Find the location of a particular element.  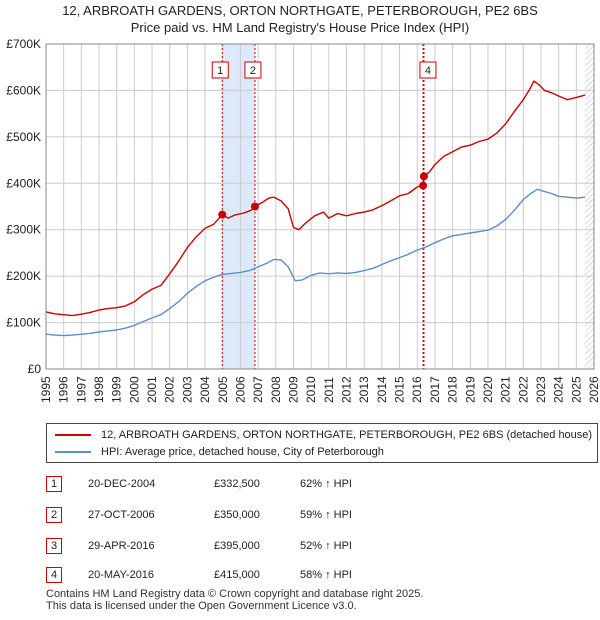

transaction-hpi-change: 58% ↑ HPI is located at coordinates (326, 575).